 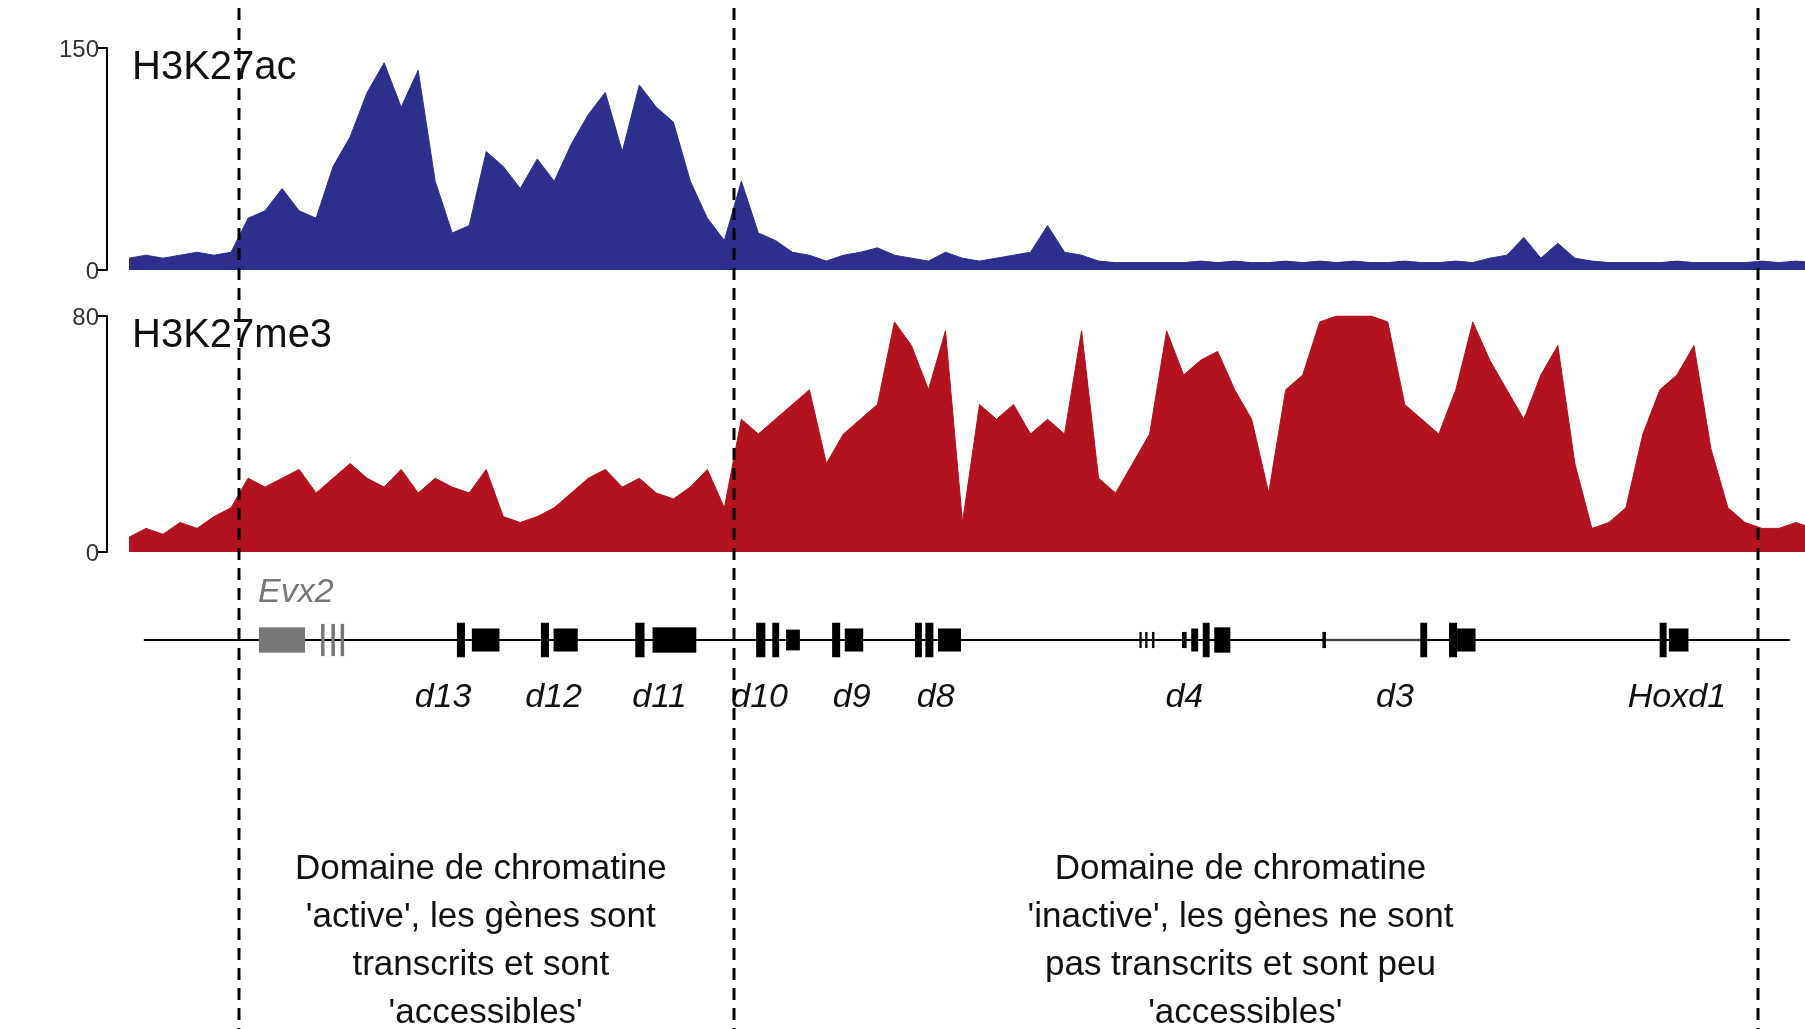 I want to click on chart-title: H3K27ac, so click(x=214, y=65).